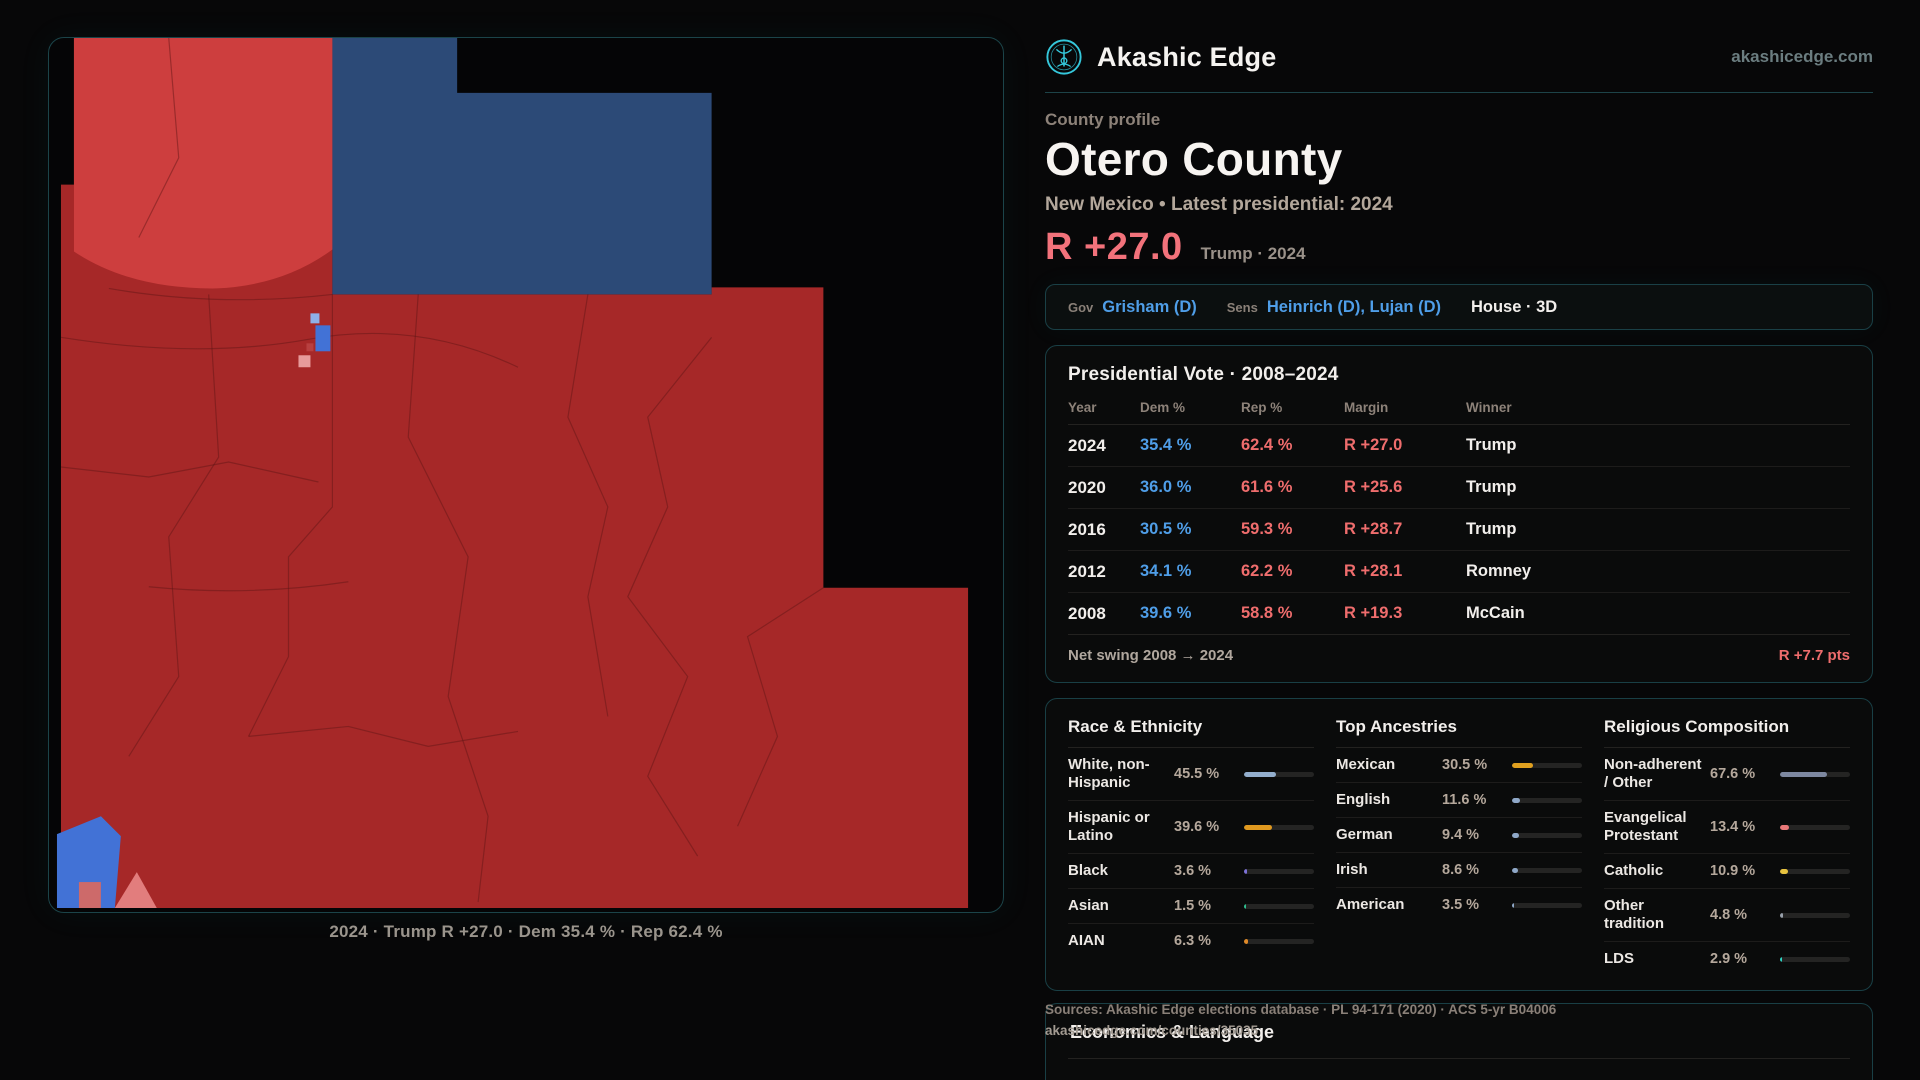 The width and height of the screenshot is (1920, 1080). What do you see at coordinates (1152, 1030) in the screenshot?
I see `canonical-url: akashicedge.com/counties/35035` at bounding box center [1152, 1030].